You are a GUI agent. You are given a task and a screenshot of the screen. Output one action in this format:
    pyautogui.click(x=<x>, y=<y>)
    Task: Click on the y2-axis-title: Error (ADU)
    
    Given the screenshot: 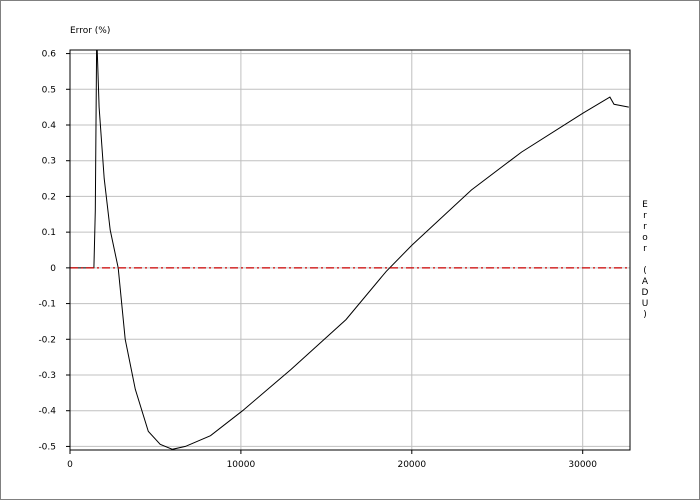 What is the action you would take?
    pyautogui.click(x=645, y=260)
    